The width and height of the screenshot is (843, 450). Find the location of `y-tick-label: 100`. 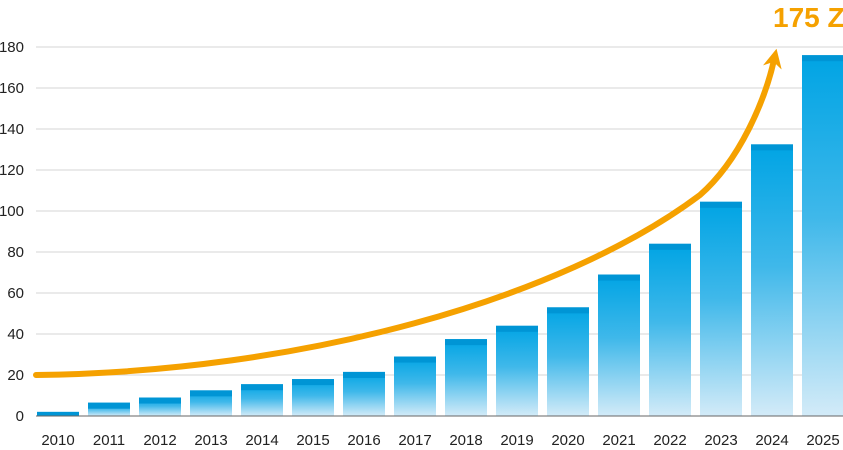

y-tick-label: 100 is located at coordinates (12, 211).